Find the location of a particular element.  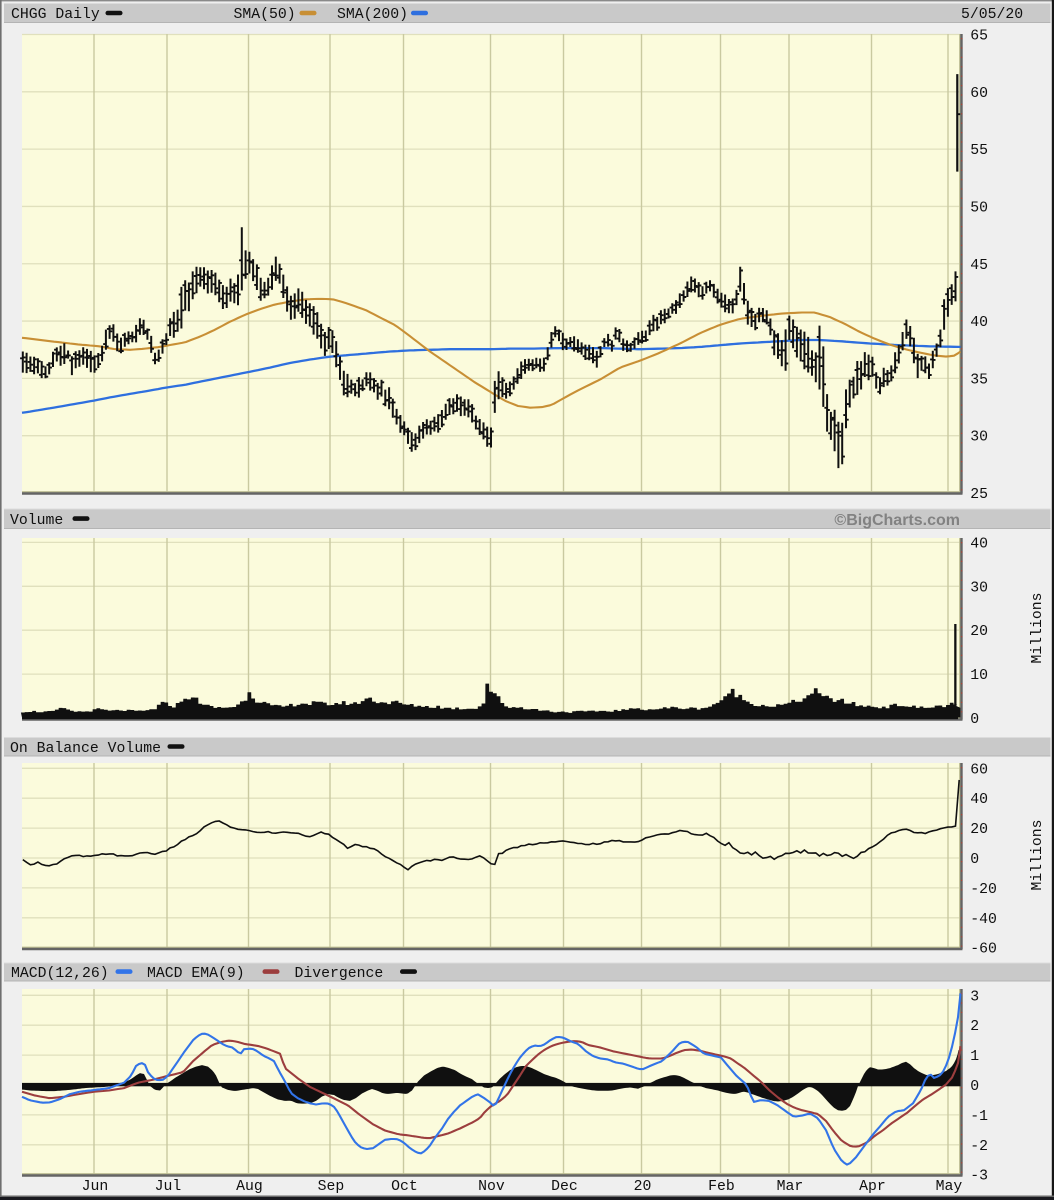

svg-text: Oct is located at coordinates (404, 1187).